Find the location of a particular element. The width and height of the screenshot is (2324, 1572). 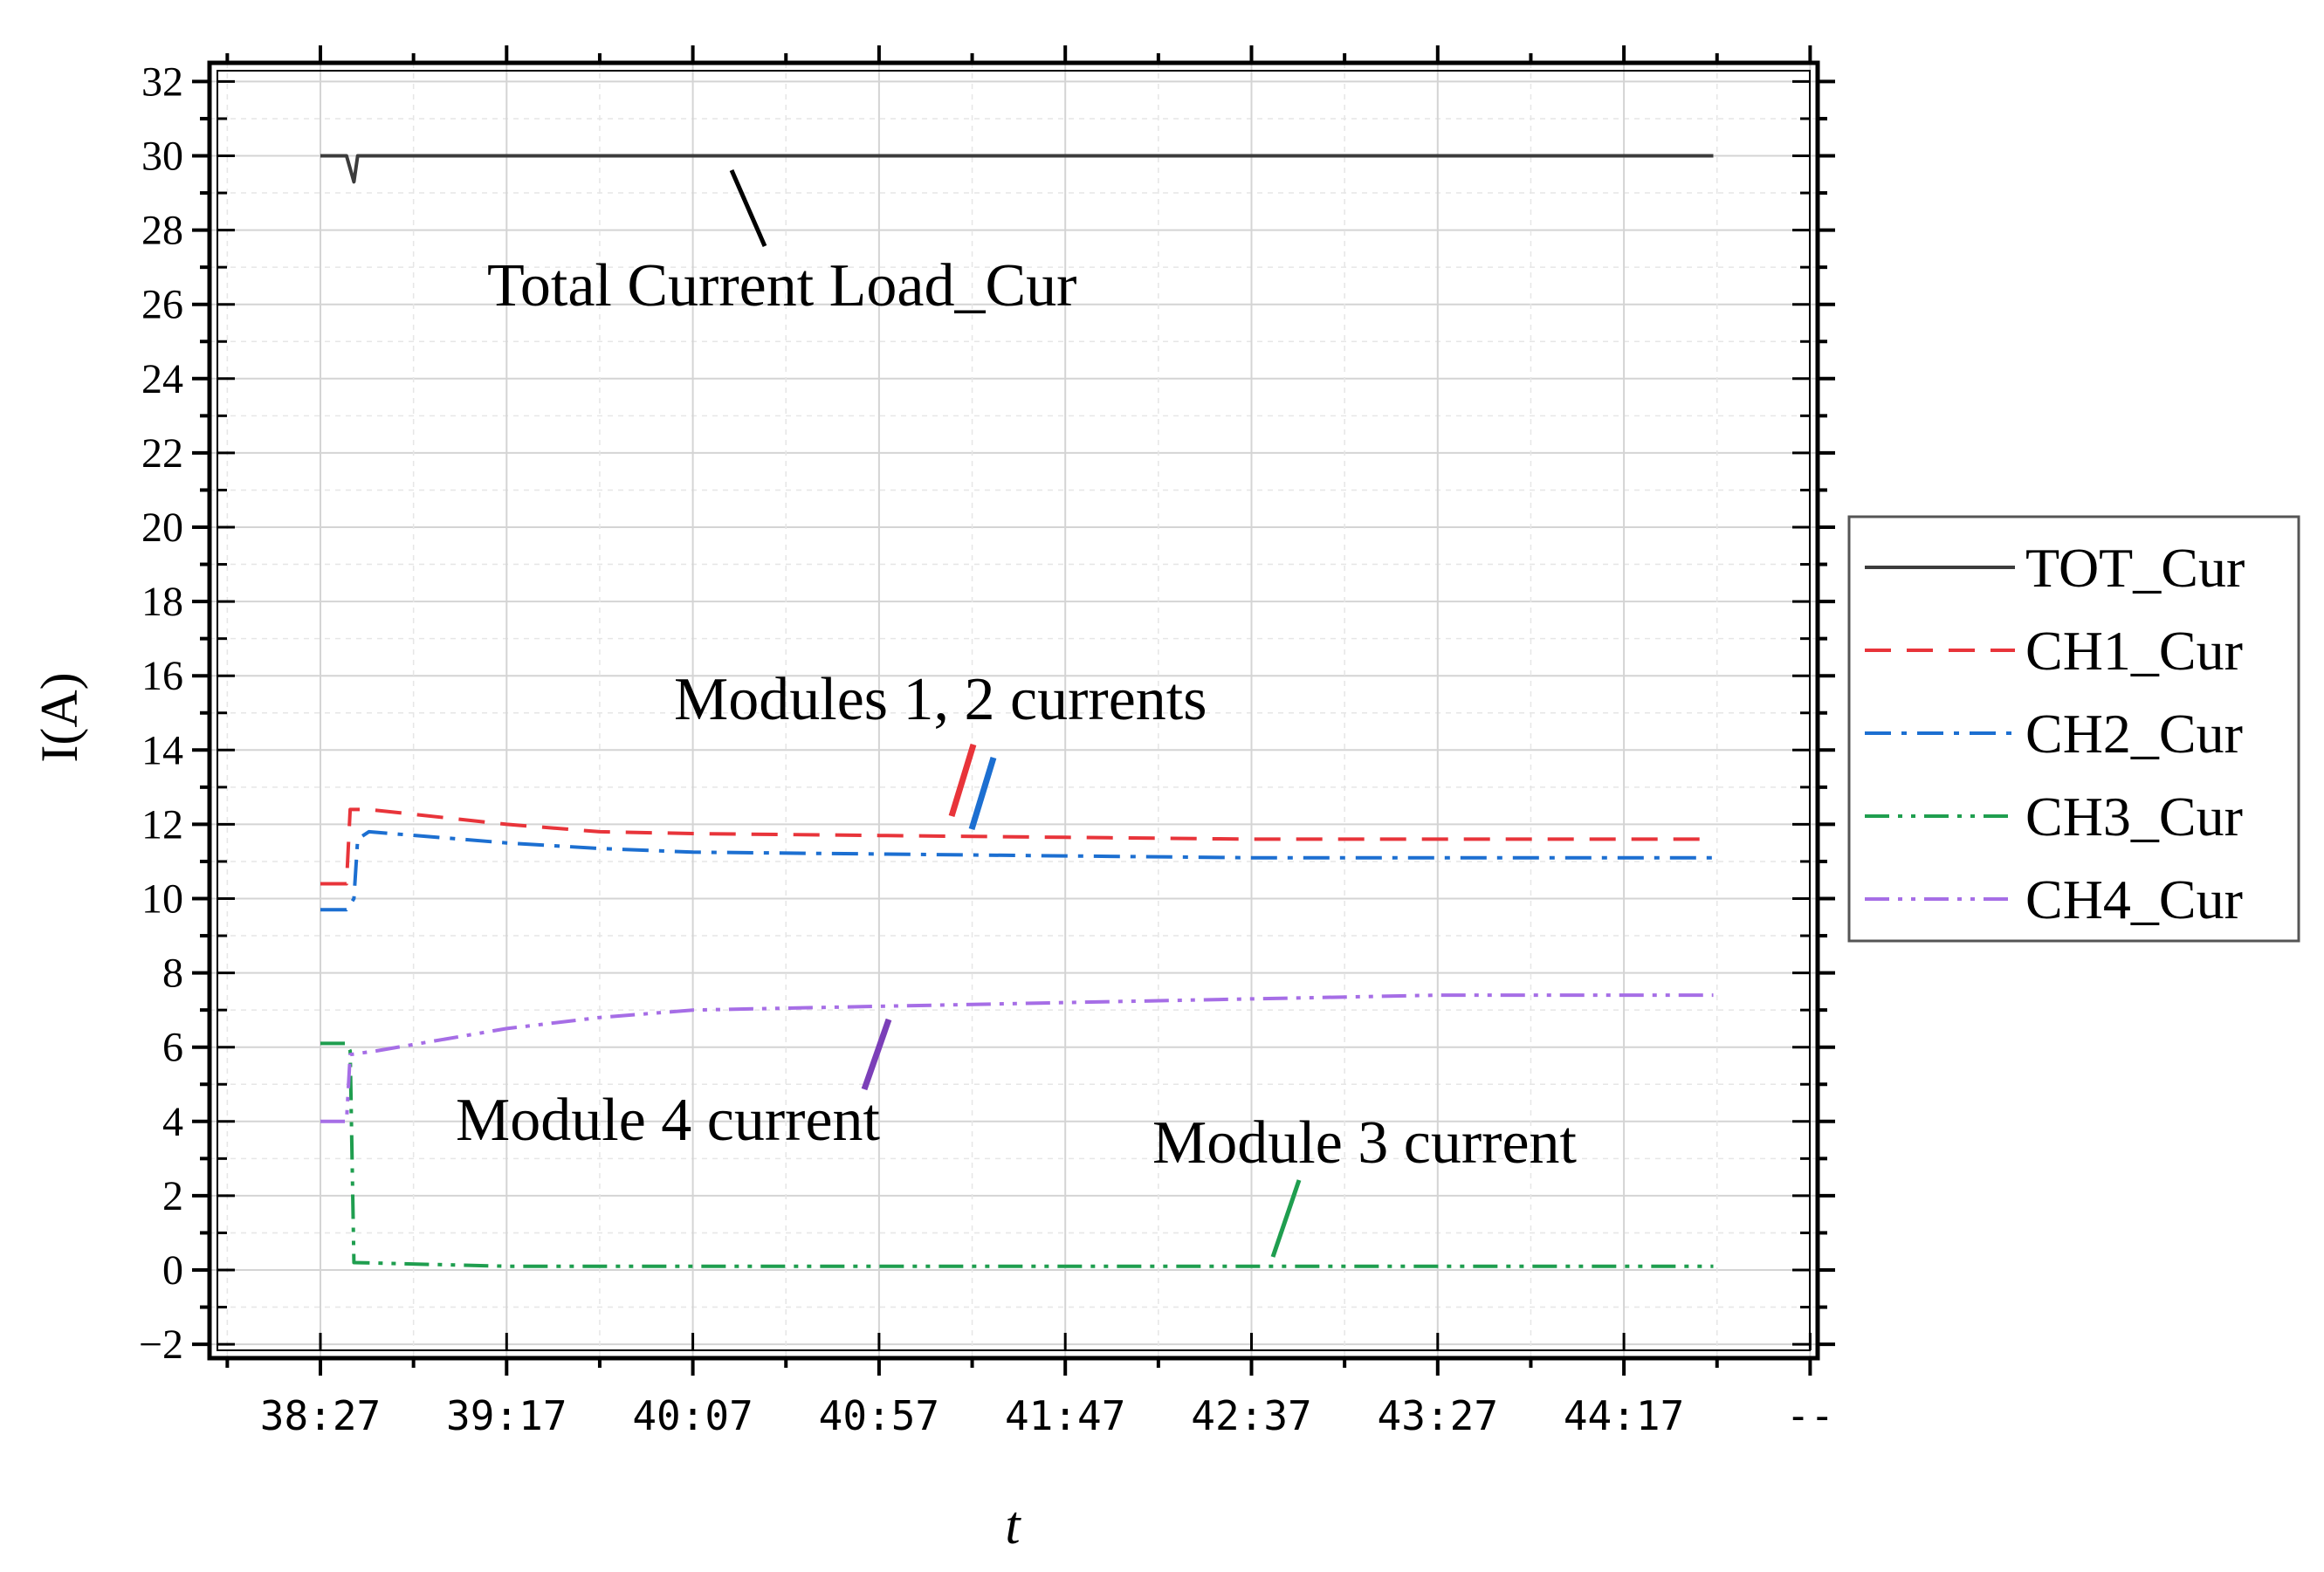

y-tick-label: 22 is located at coordinates (162, 453).